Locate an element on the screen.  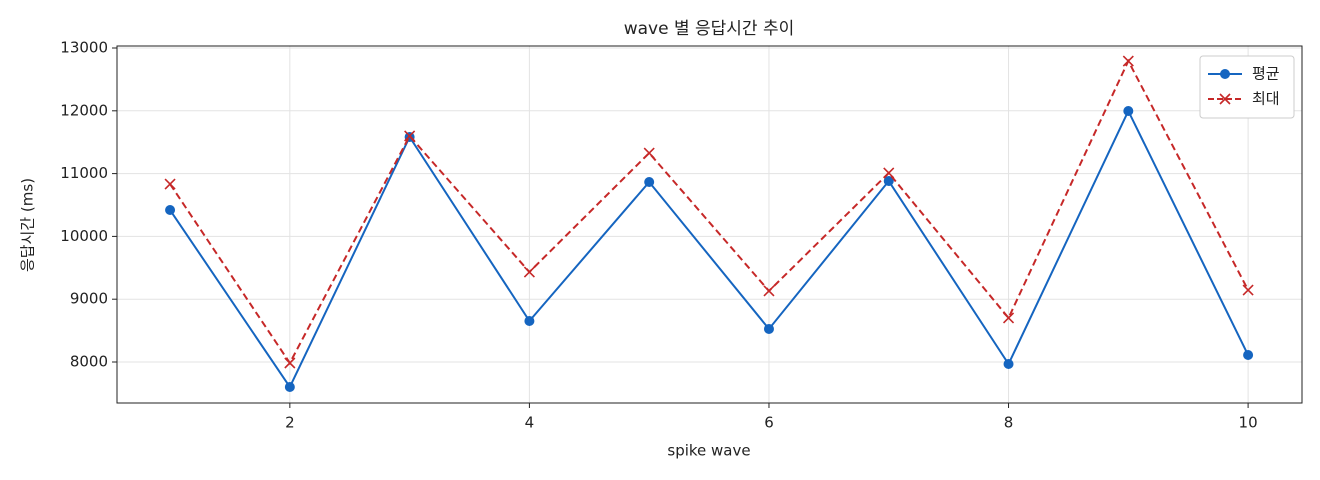
x-tick-label: 8 is located at coordinates (1009, 423).